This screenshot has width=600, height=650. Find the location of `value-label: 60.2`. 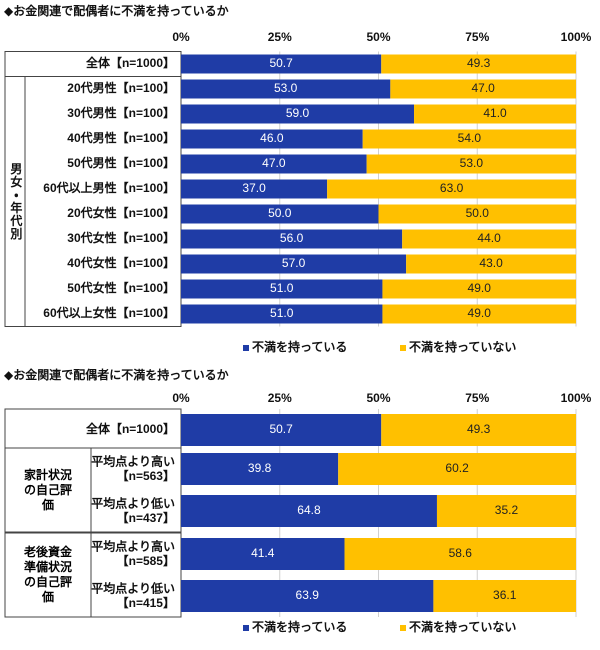

value-label: 60.2 is located at coordinates (457, 468).